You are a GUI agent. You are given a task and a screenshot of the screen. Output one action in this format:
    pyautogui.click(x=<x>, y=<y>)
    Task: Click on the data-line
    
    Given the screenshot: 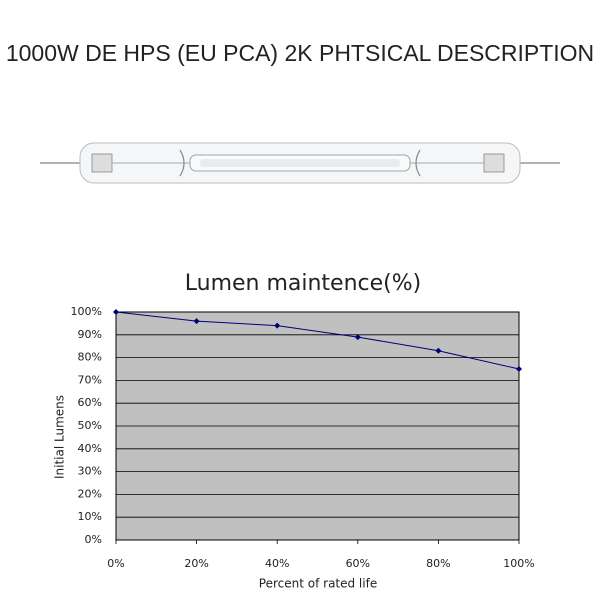 What is the action you would take?
    pyautogui.click(x=317, y=340)
    